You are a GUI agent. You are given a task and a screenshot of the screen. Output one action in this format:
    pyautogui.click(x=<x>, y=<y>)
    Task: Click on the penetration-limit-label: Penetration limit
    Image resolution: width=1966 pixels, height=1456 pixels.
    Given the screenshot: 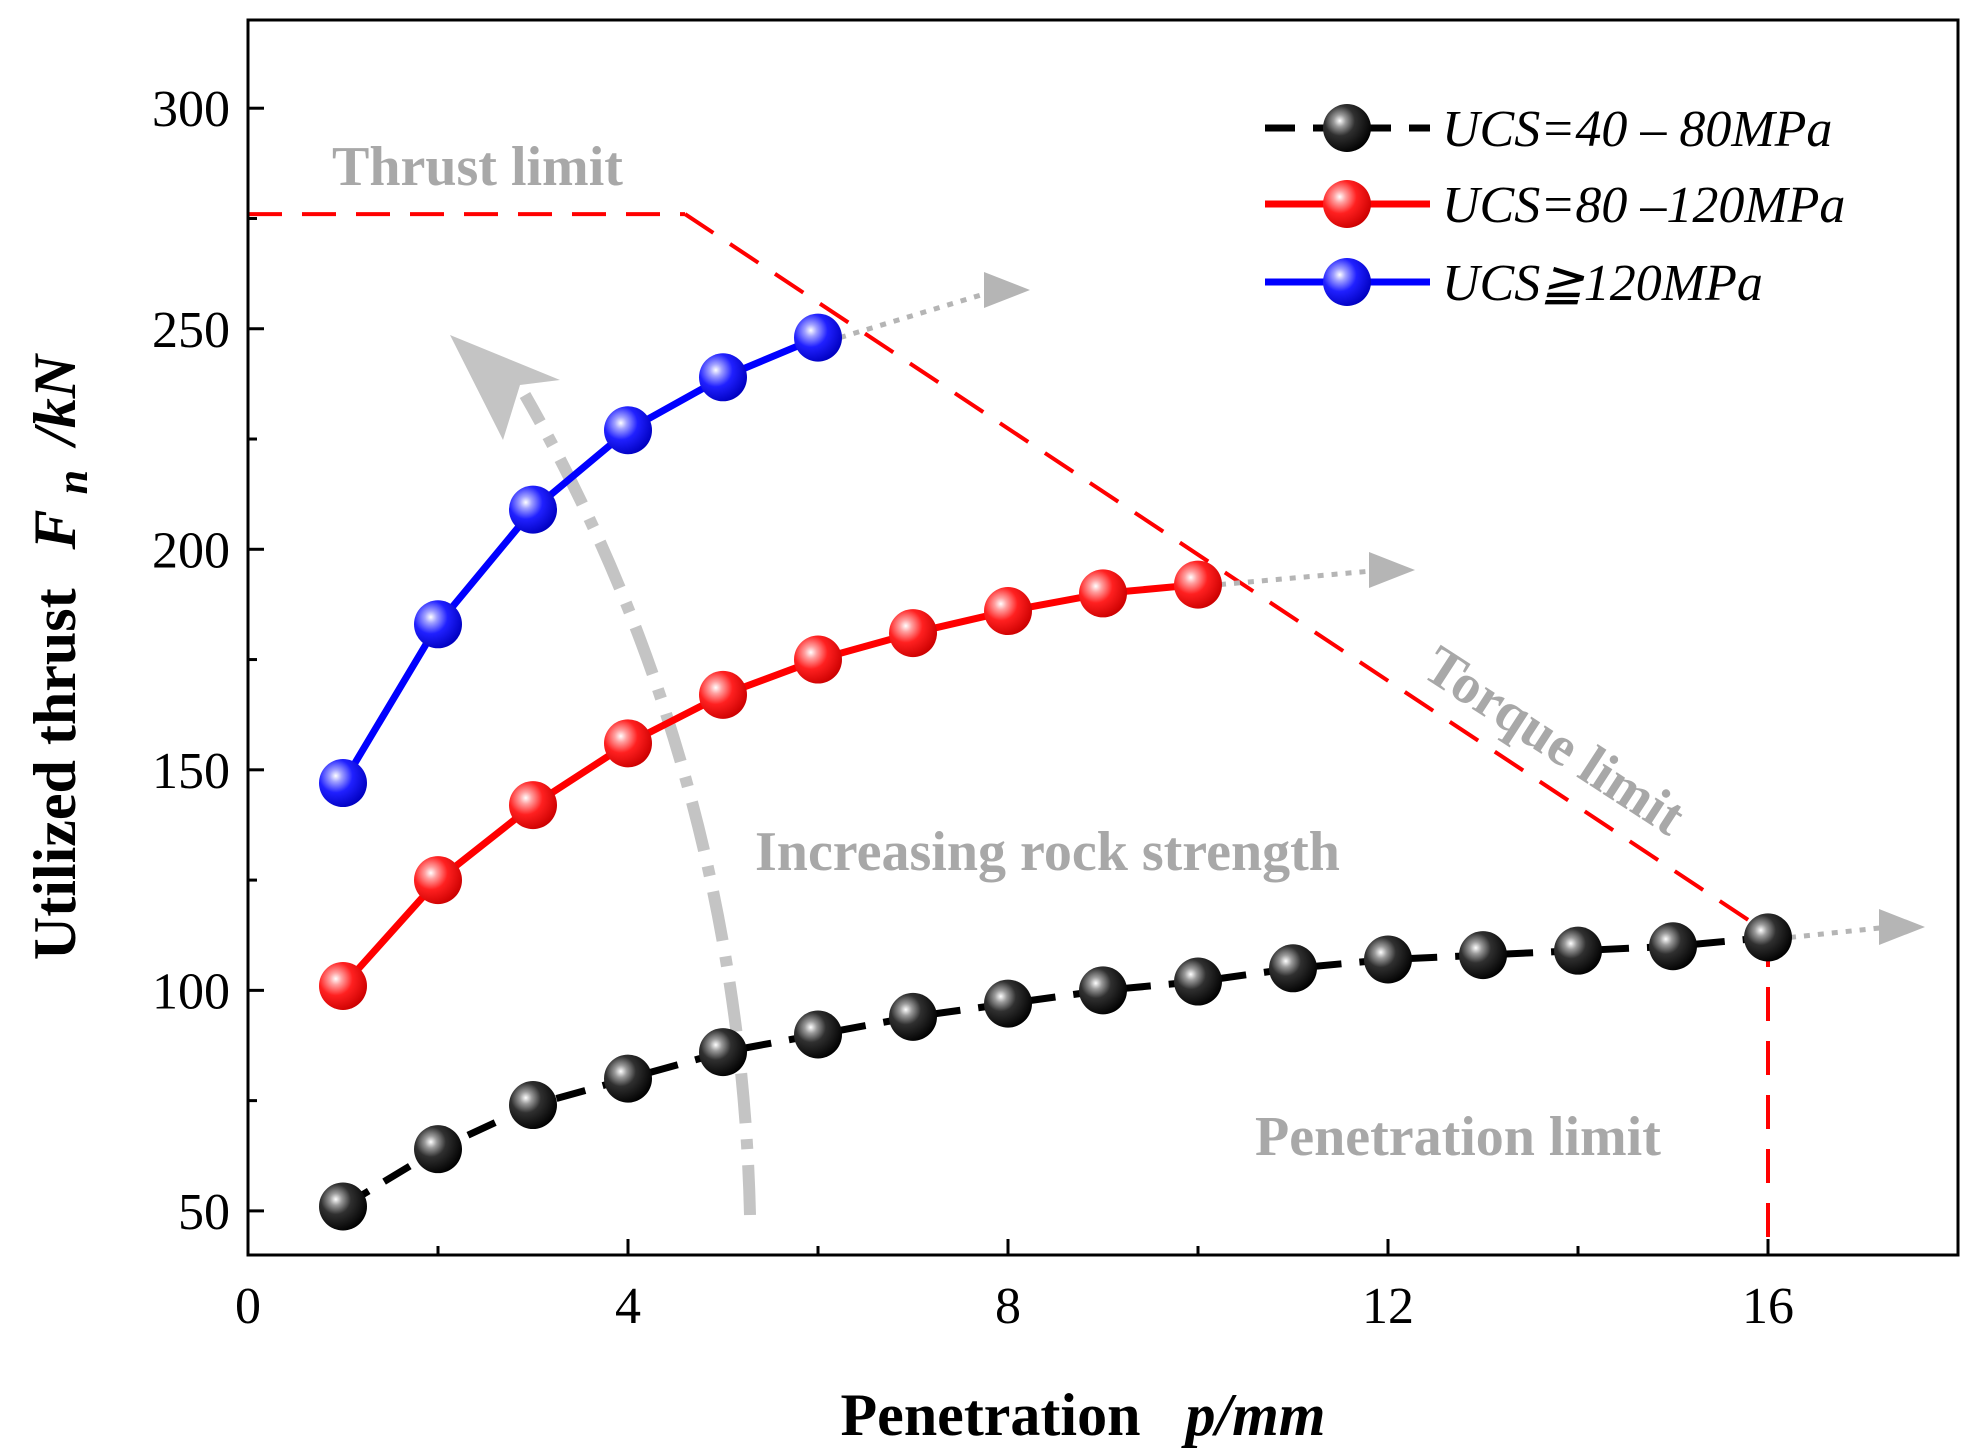 What is the action you would take?
    pyautogui.click(x=1458, y=1137)
    